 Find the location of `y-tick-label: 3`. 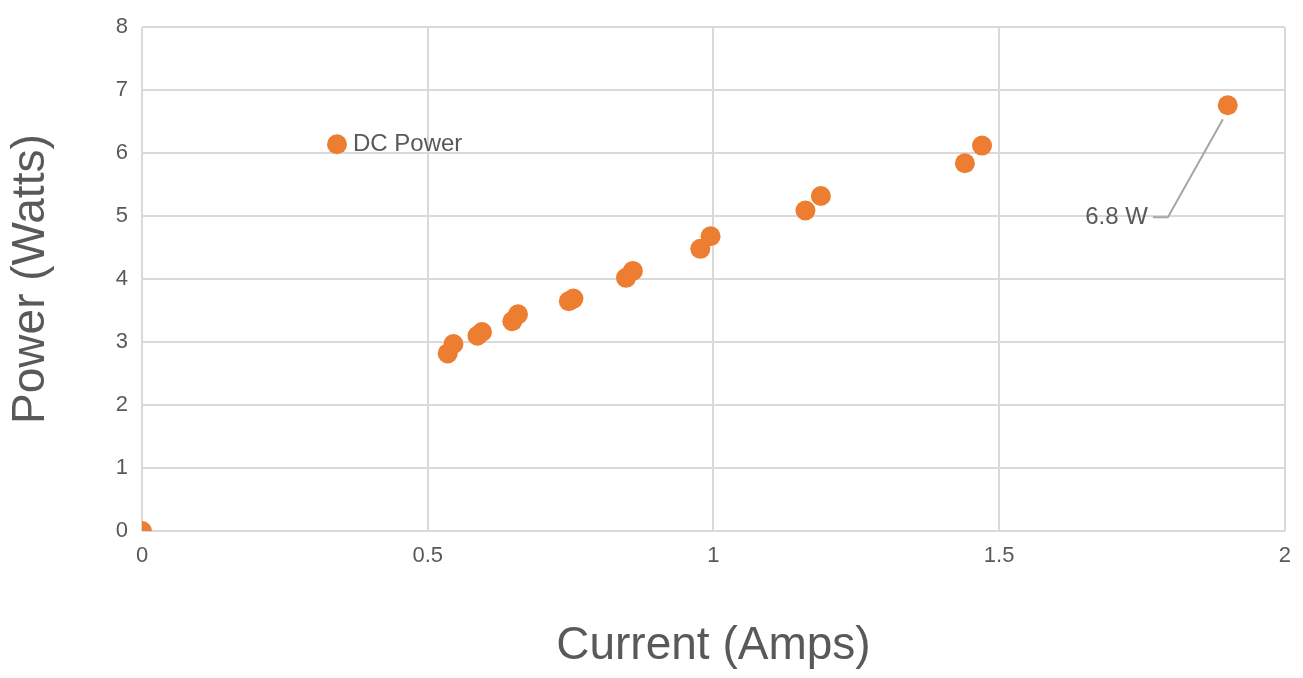

y-tick-label: 3 is located at coordinates (121, 341).